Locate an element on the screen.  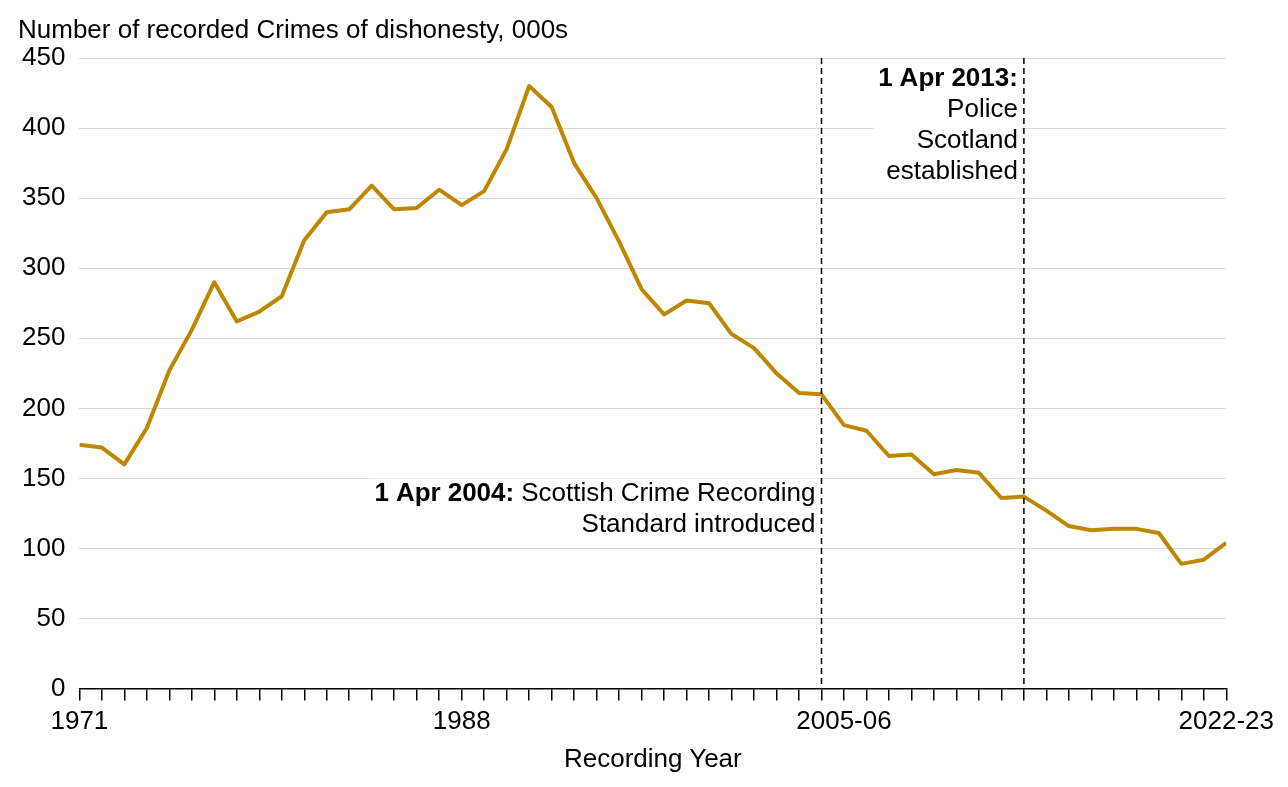
x-tick-label: 1971 is located at coordinates (79, 720).